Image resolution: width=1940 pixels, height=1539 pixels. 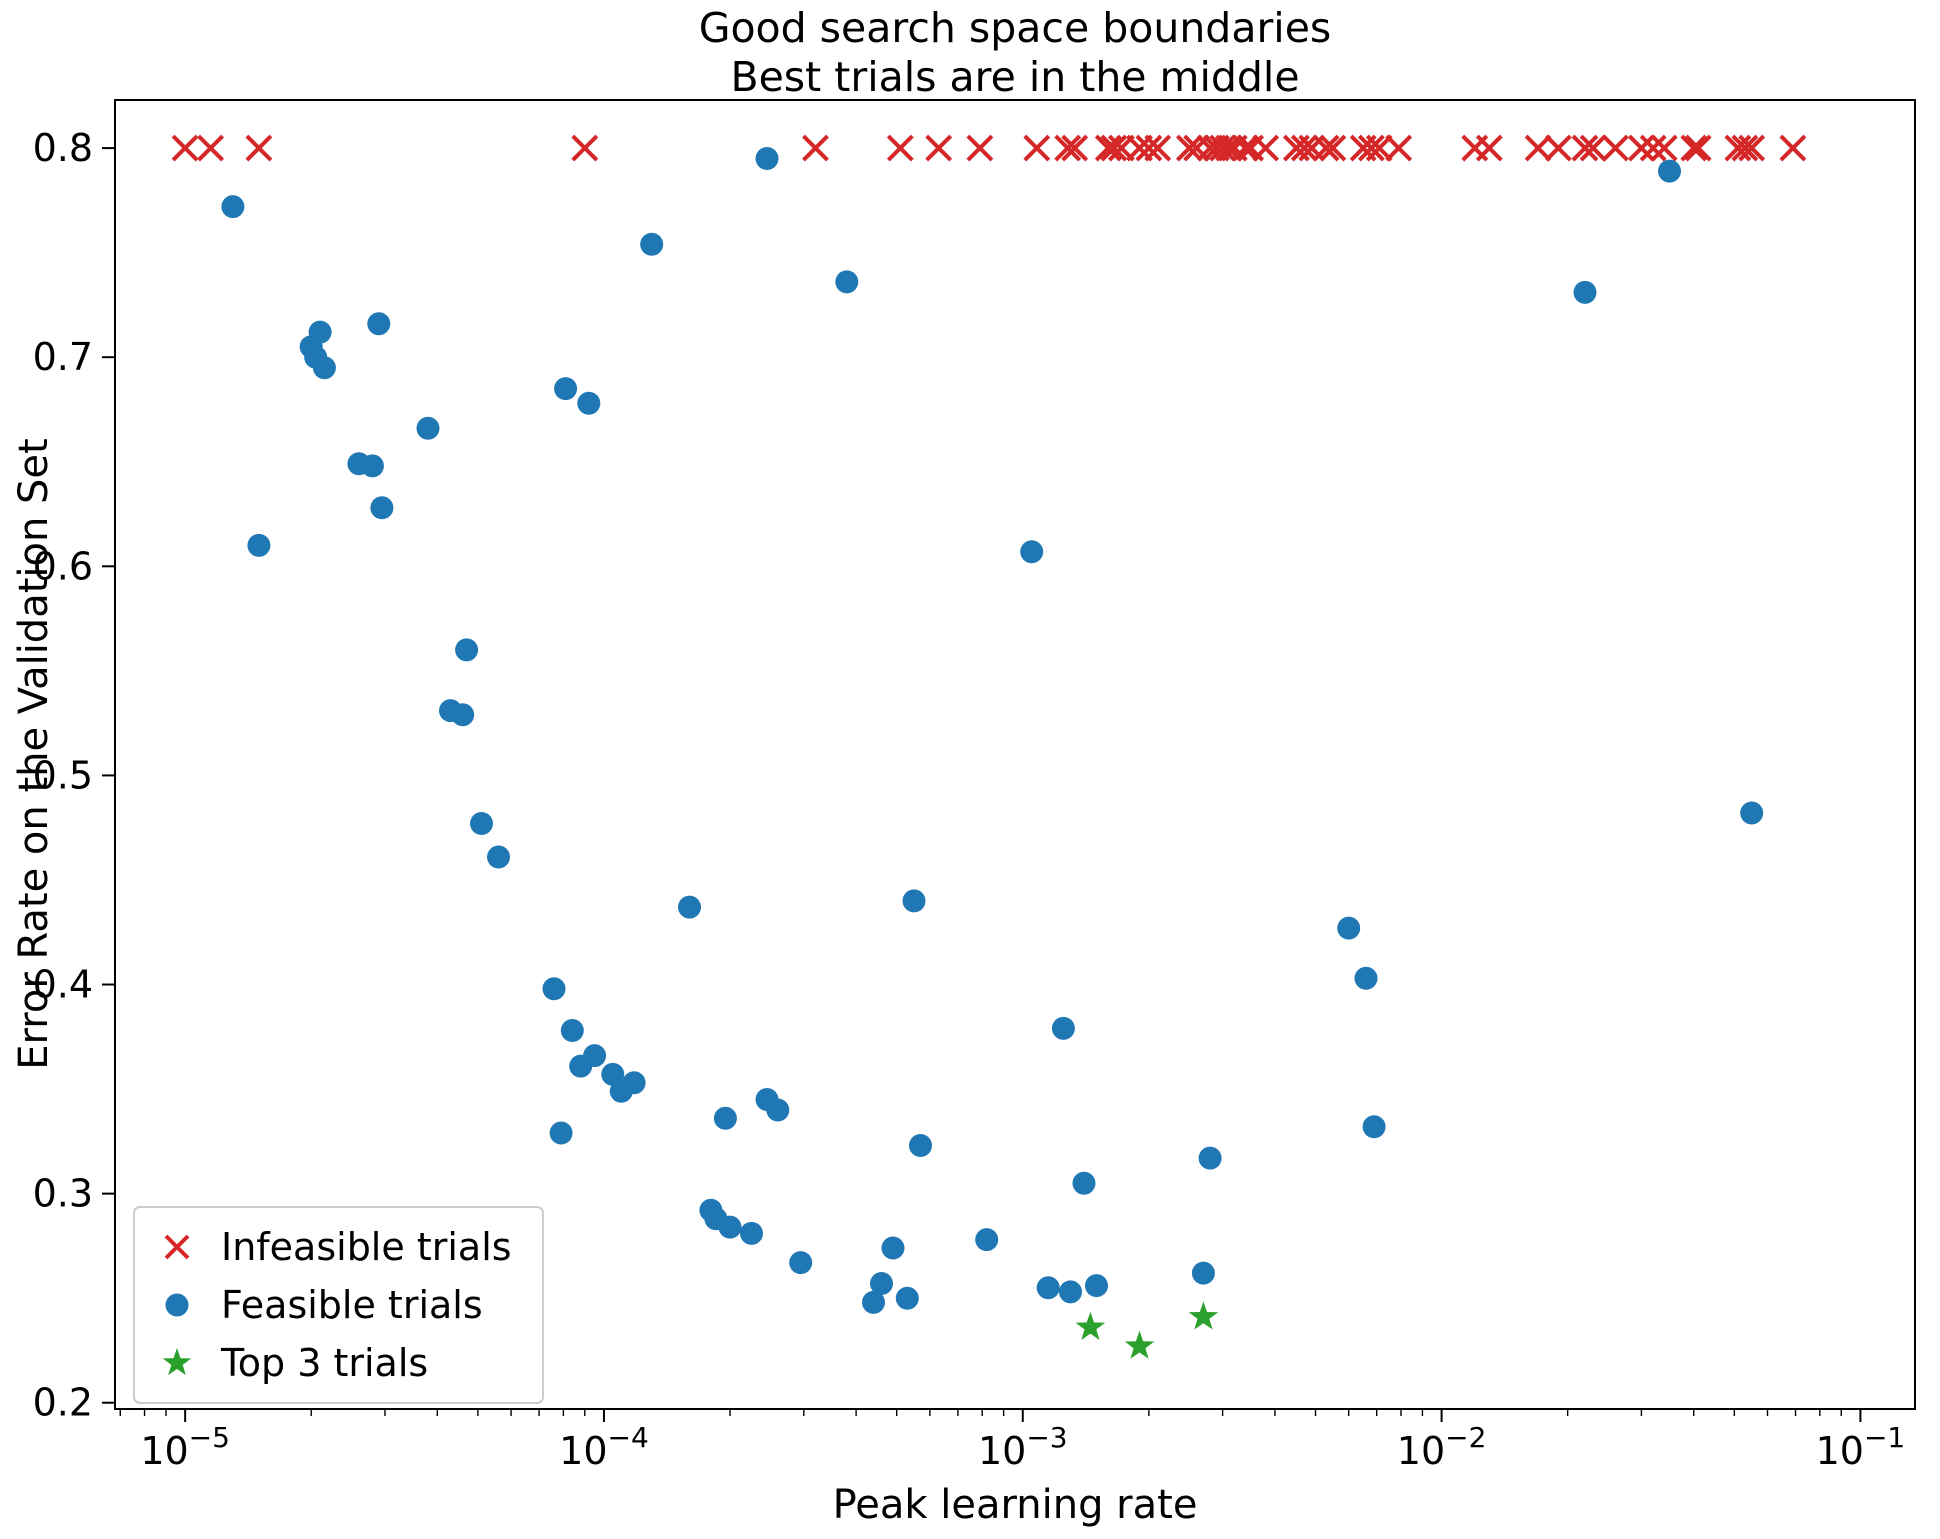 What do you see at coordinates (63, 985) in the screenshot?
I see `y-tick-label: 0.4` at bounding box center [63, 985].